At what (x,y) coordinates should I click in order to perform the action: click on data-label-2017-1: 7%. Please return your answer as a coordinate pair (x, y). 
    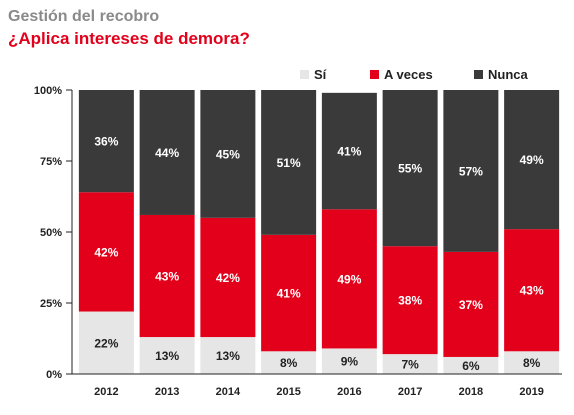
    Looking at the image, I should click on (410, 365).